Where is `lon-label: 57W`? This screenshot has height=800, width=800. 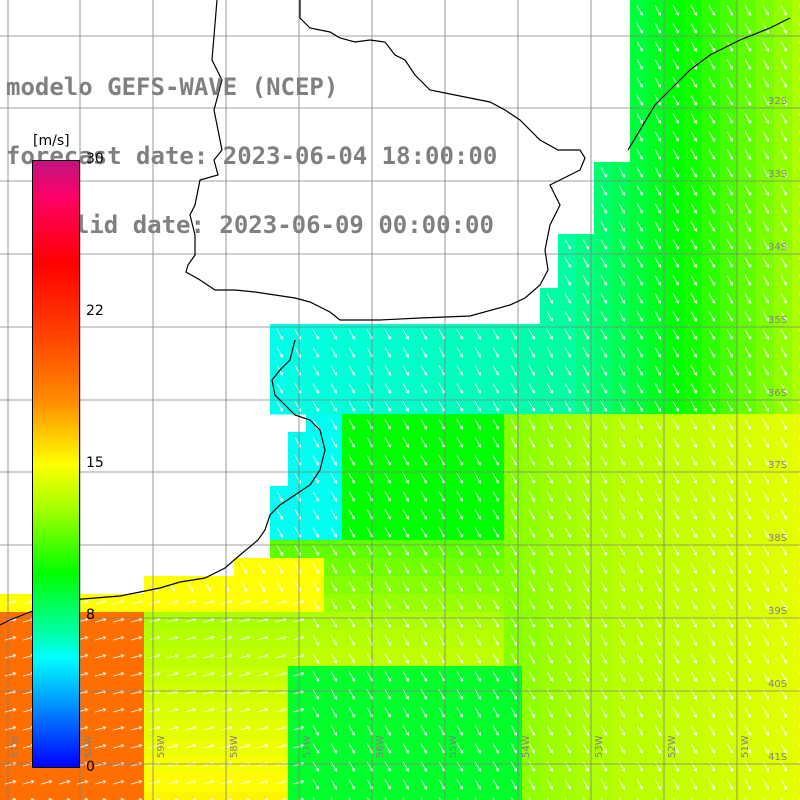 lon-label: 57W is located at coordinates (307, 746).